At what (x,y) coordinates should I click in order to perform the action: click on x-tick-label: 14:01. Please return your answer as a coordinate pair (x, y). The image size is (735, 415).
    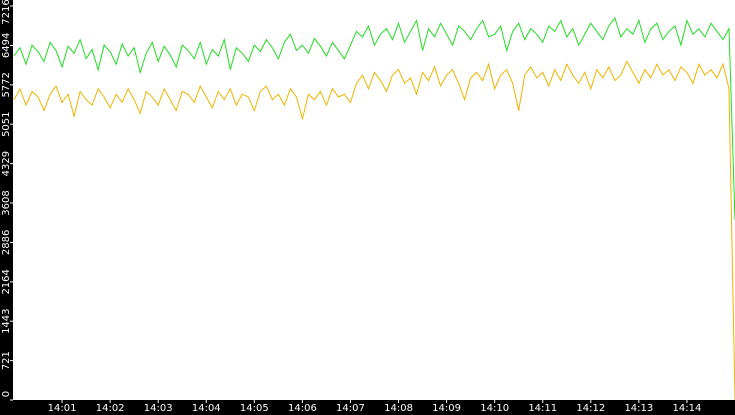
    Looking at the image, I should click on (62, 408).